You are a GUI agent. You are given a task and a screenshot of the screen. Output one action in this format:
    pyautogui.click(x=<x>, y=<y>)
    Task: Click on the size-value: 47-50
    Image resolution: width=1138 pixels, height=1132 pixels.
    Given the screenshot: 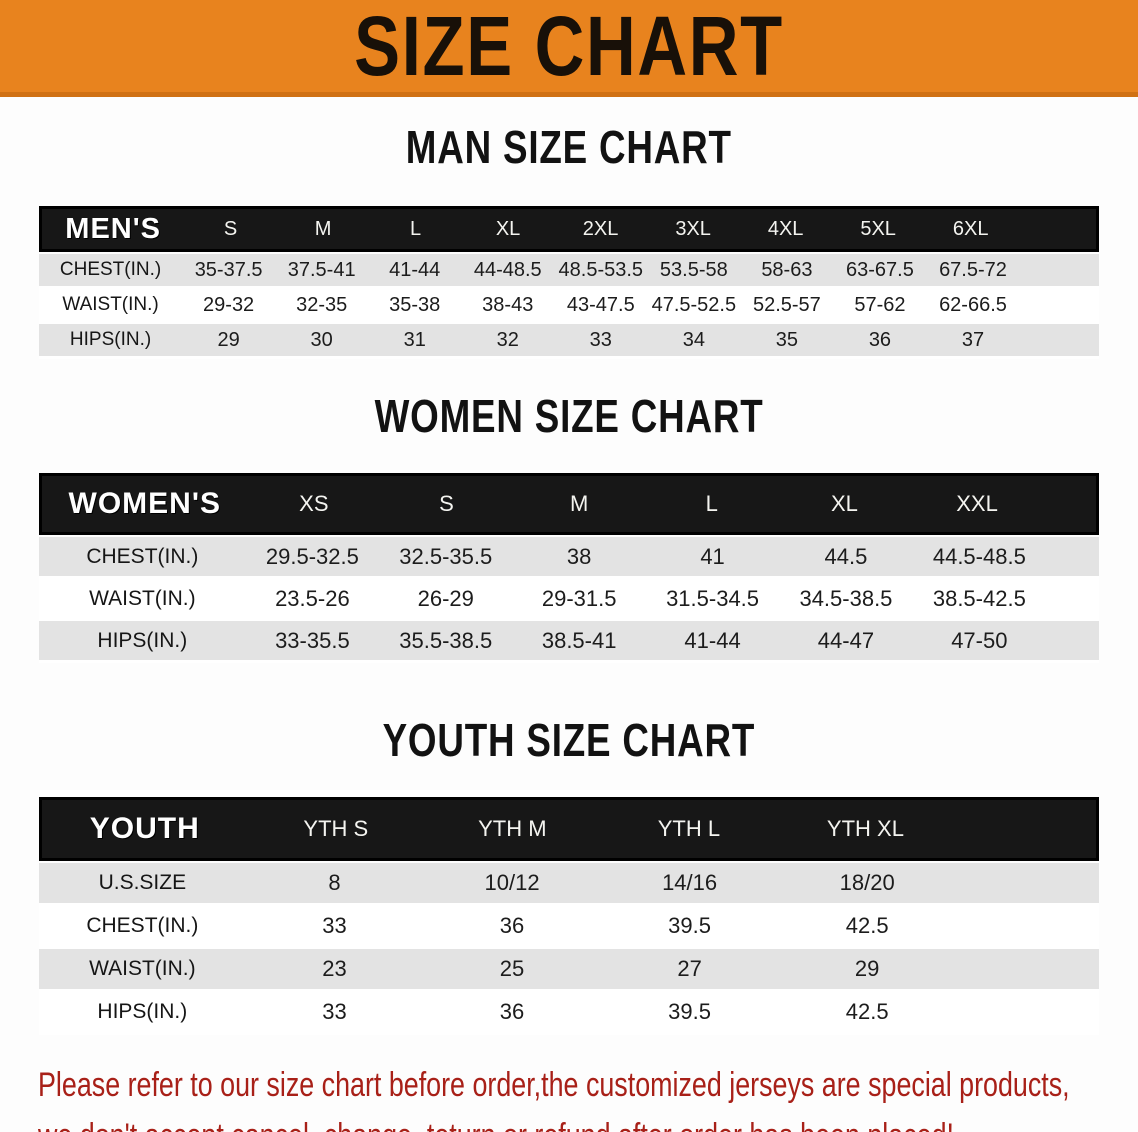 What is the action you would take?
    pyautogui.click(x=979, y=640)
    